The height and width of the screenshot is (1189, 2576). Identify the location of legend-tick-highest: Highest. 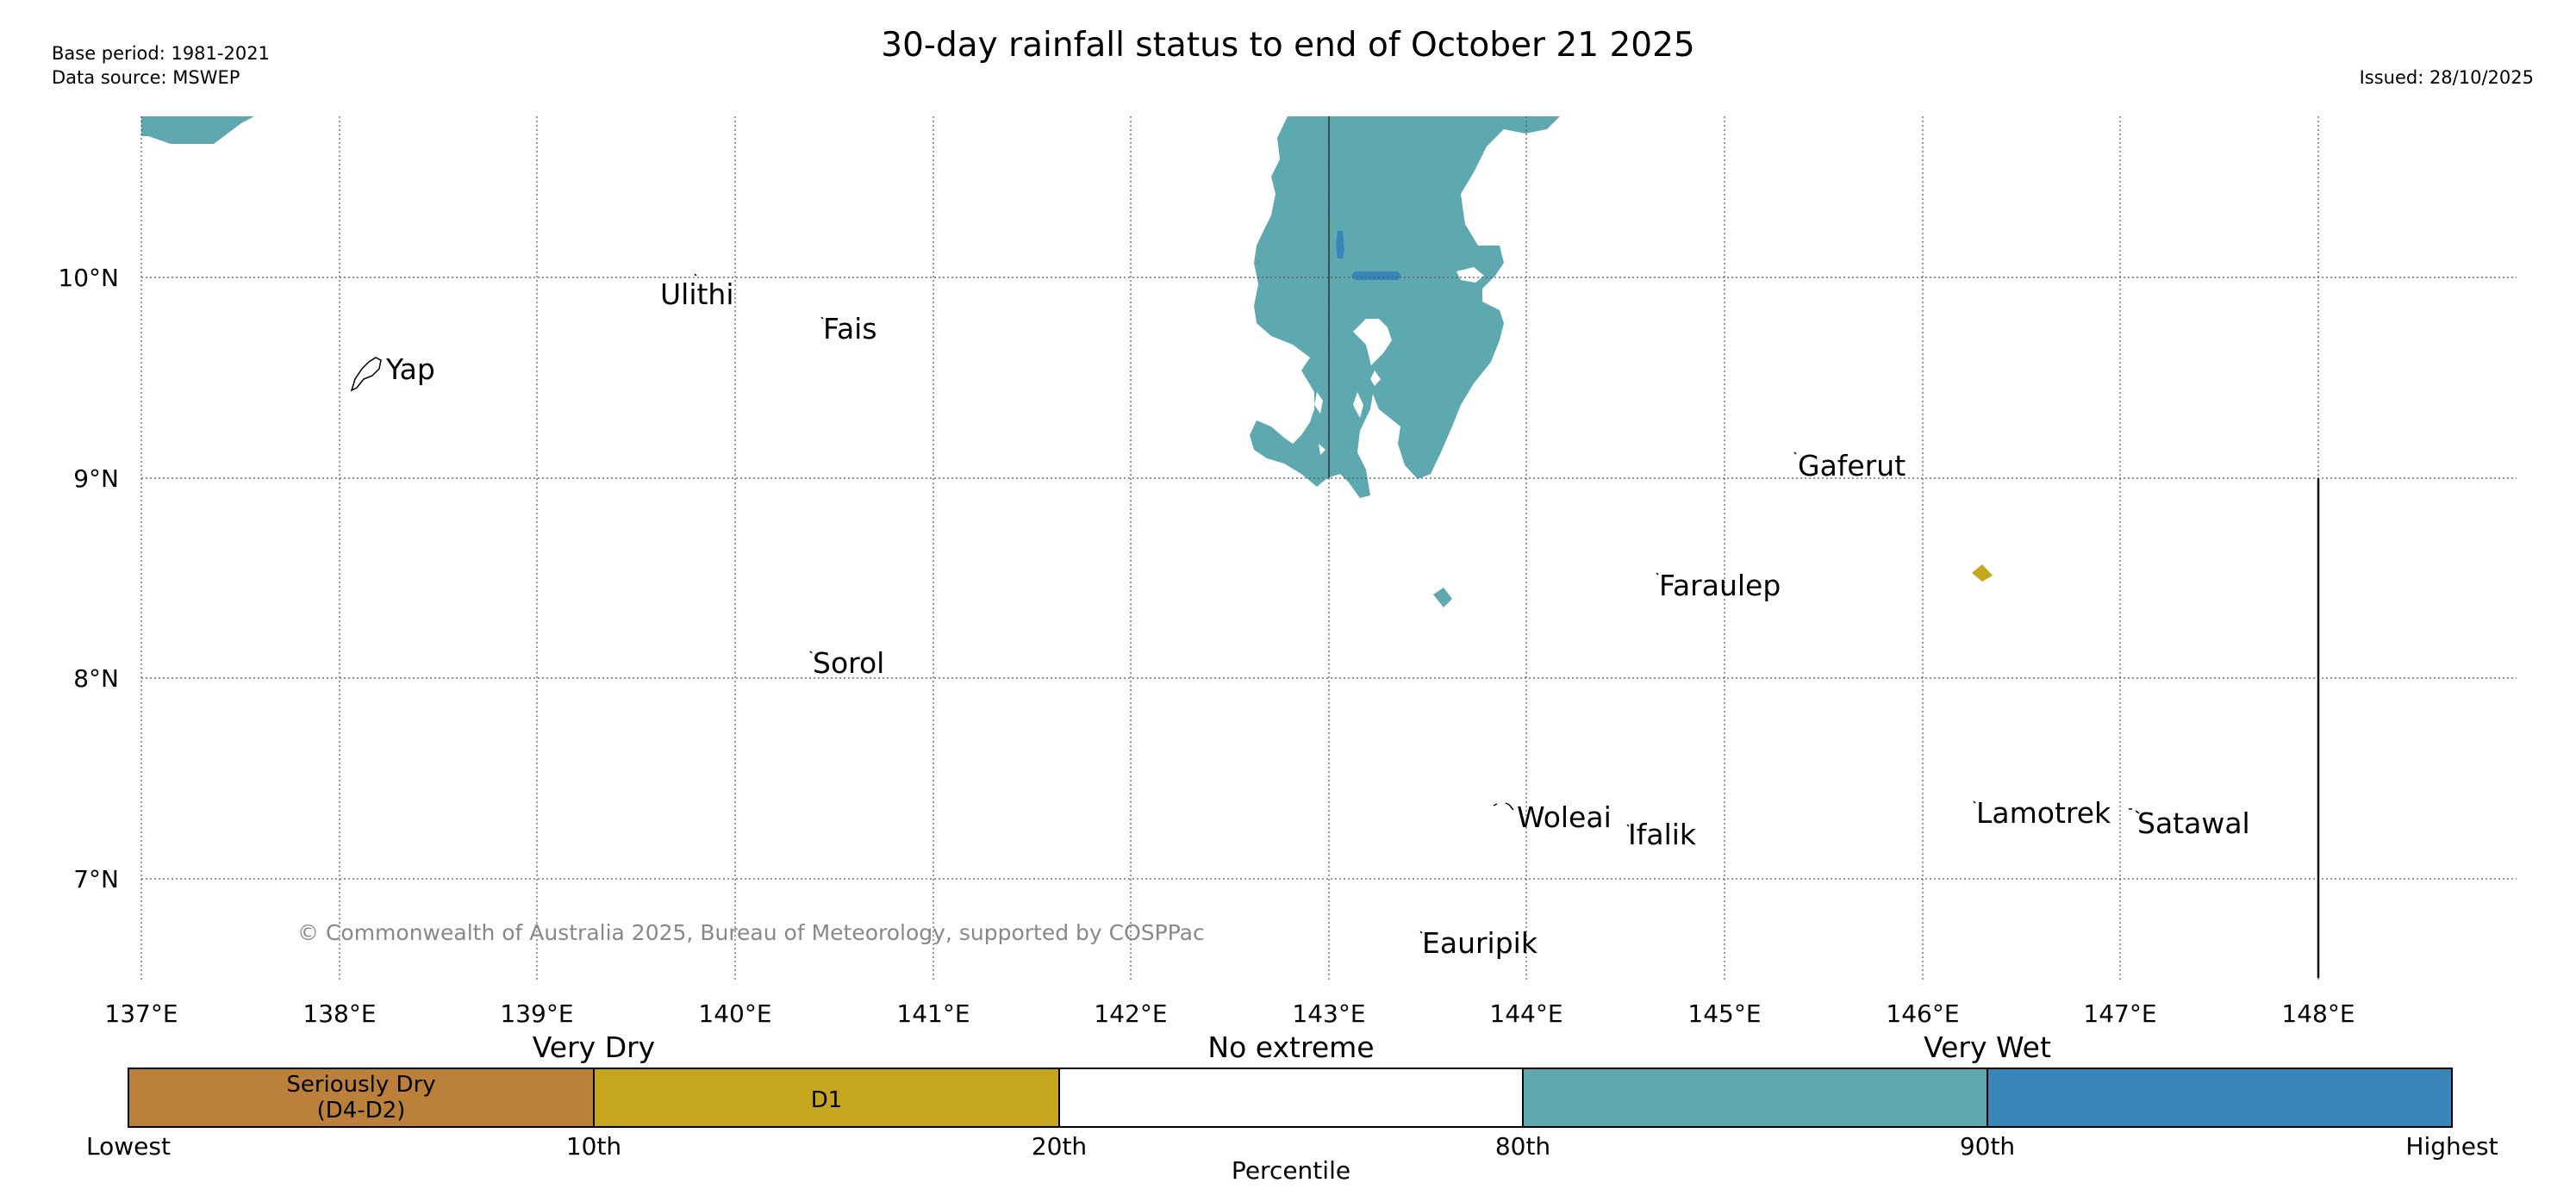
(2451, 1146).